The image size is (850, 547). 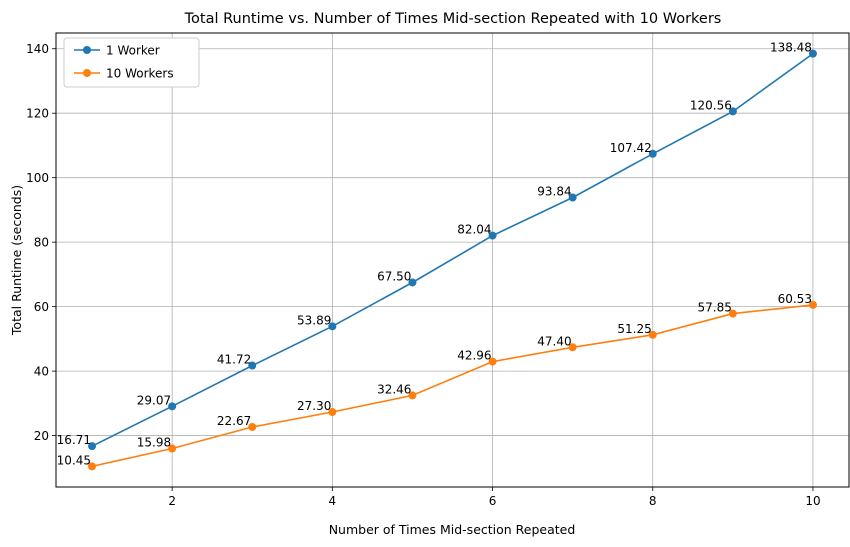 What do you see at coordinates (554, 341) in the screenshot?
I see `data-label: 47.40` at bounding box center [554, 341].